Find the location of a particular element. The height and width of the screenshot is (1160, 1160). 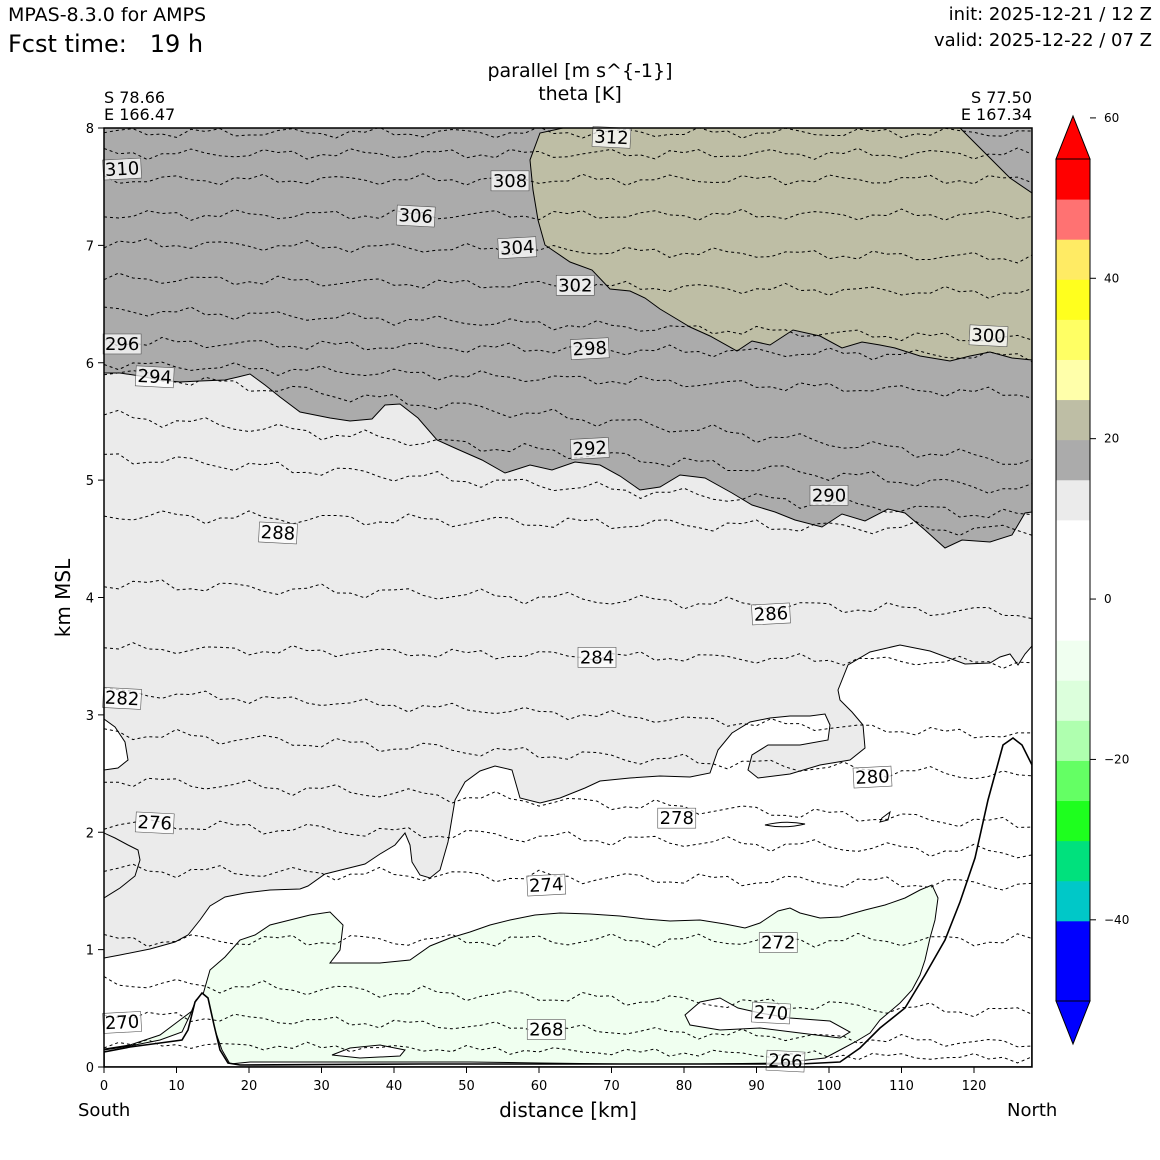

colorbar-tick-label: 40 is located at coordinates (1111, 278).